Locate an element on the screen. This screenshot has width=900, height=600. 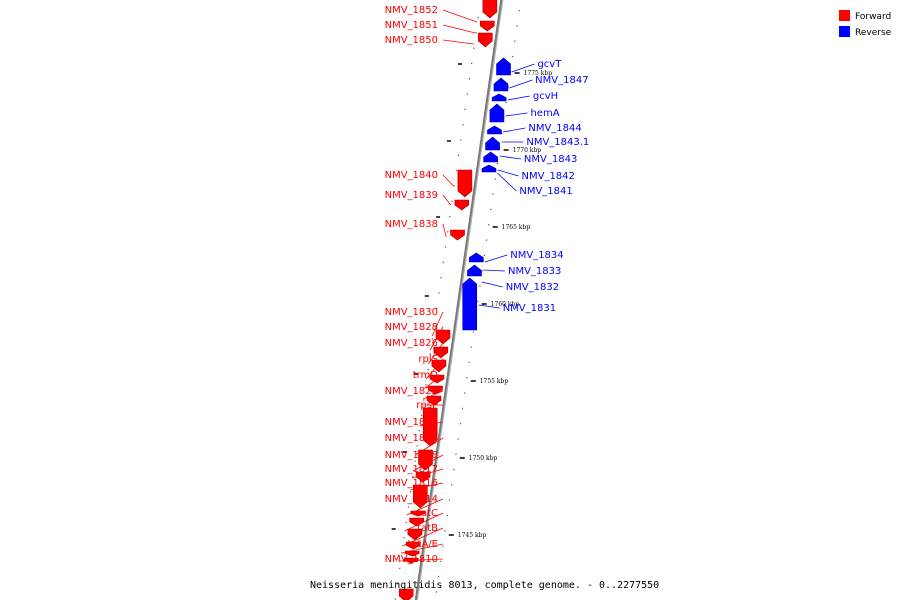
legend-forward-label: Forward is located at coordinates (873, 17).